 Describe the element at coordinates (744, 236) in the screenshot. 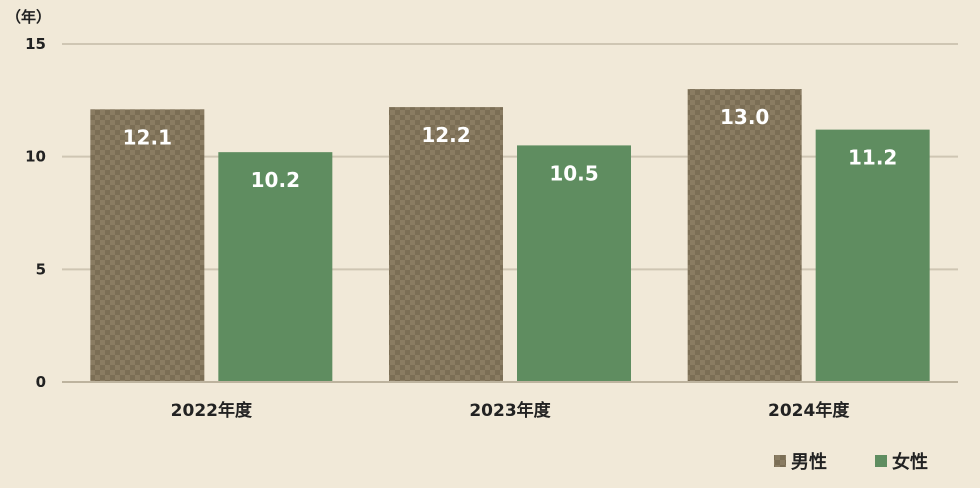

I see `bar-male-2024年度` at that location.